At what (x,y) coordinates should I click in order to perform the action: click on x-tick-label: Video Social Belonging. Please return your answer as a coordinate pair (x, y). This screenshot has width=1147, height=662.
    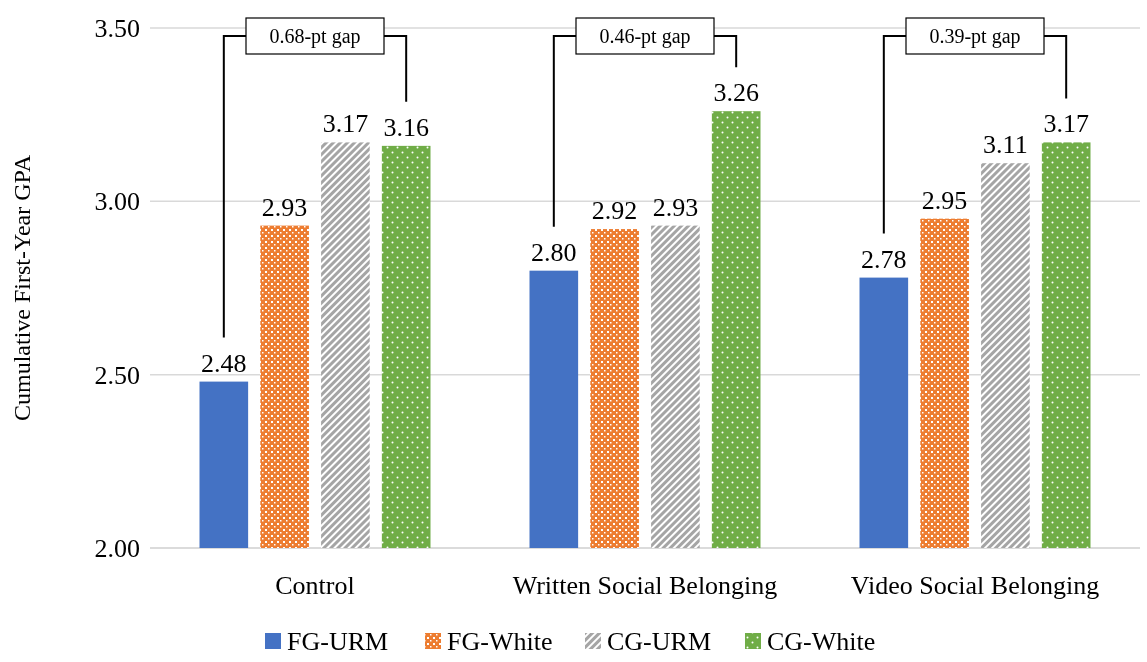
    Looking at the image, I should click on (975, 585).